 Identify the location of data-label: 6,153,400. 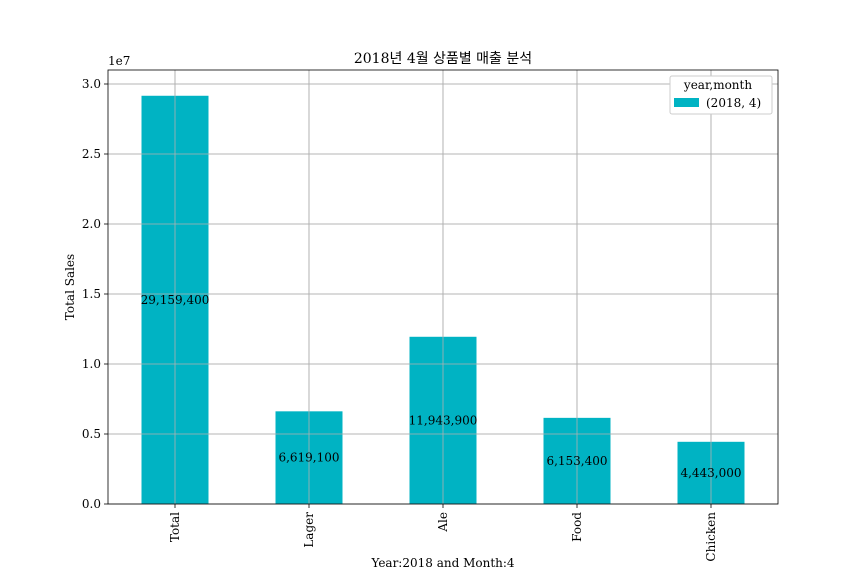
(576, 461).